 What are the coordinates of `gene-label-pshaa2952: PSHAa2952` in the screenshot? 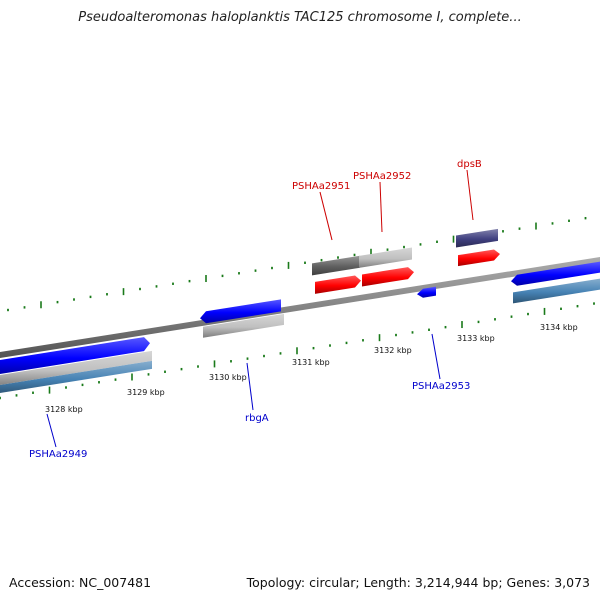 It's located at (382, 176).